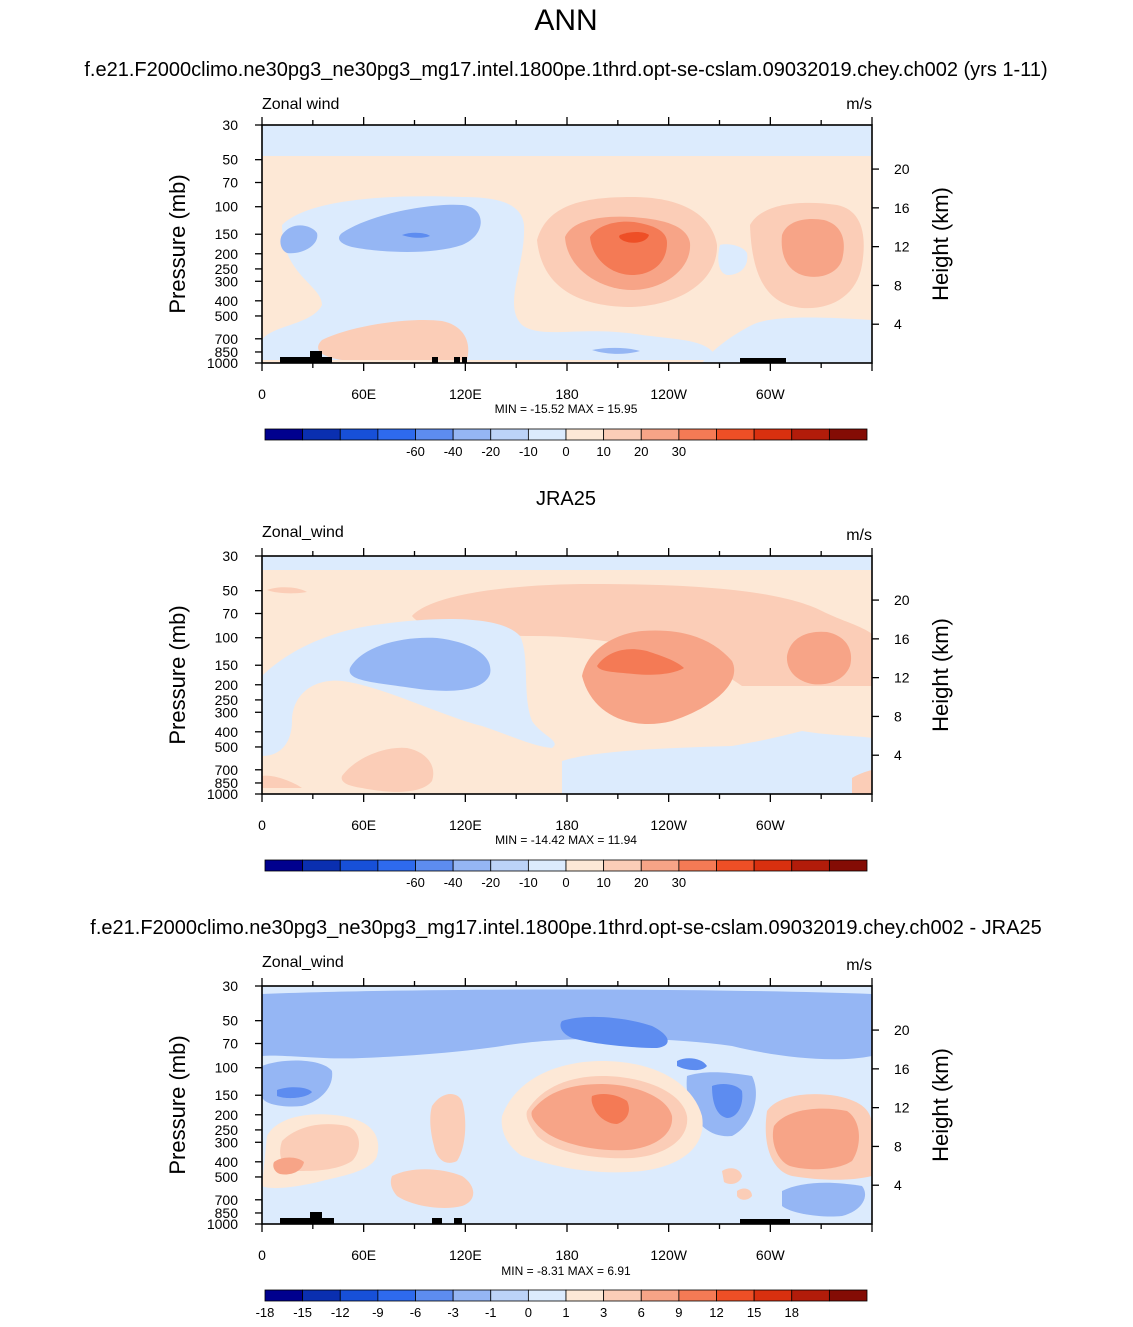  What do you see at coordinates (177, 1104) in the screenshot?
I see `y-axis-label: Pressure (mb)` at bounding box center [177, 1104].